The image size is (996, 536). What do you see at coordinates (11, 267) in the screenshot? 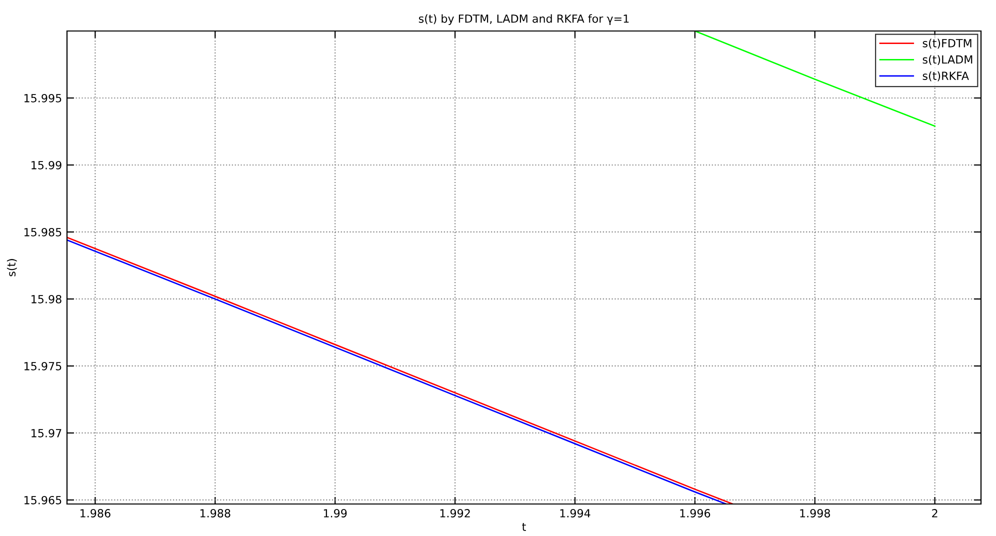
I see `y-axis-title: s(t)` at bounding box center [11, 267].